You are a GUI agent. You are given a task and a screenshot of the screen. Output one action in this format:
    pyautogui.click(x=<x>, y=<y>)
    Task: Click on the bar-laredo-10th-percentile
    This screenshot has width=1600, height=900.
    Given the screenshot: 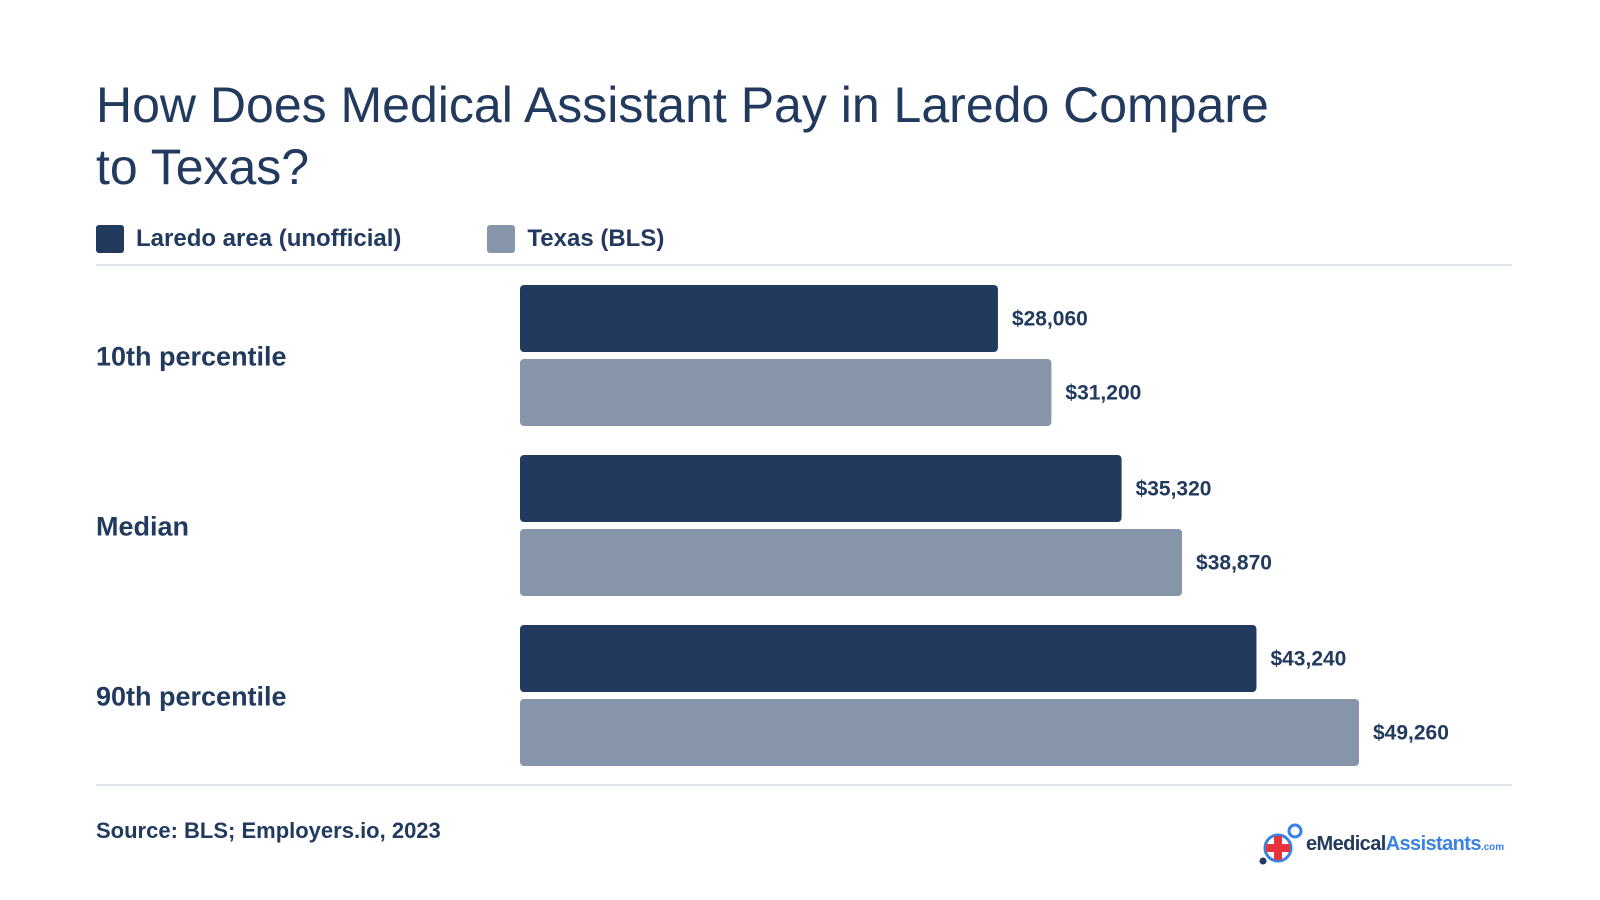 What is the action you would take?
    pyautogui.click(x=759, y=318)
    